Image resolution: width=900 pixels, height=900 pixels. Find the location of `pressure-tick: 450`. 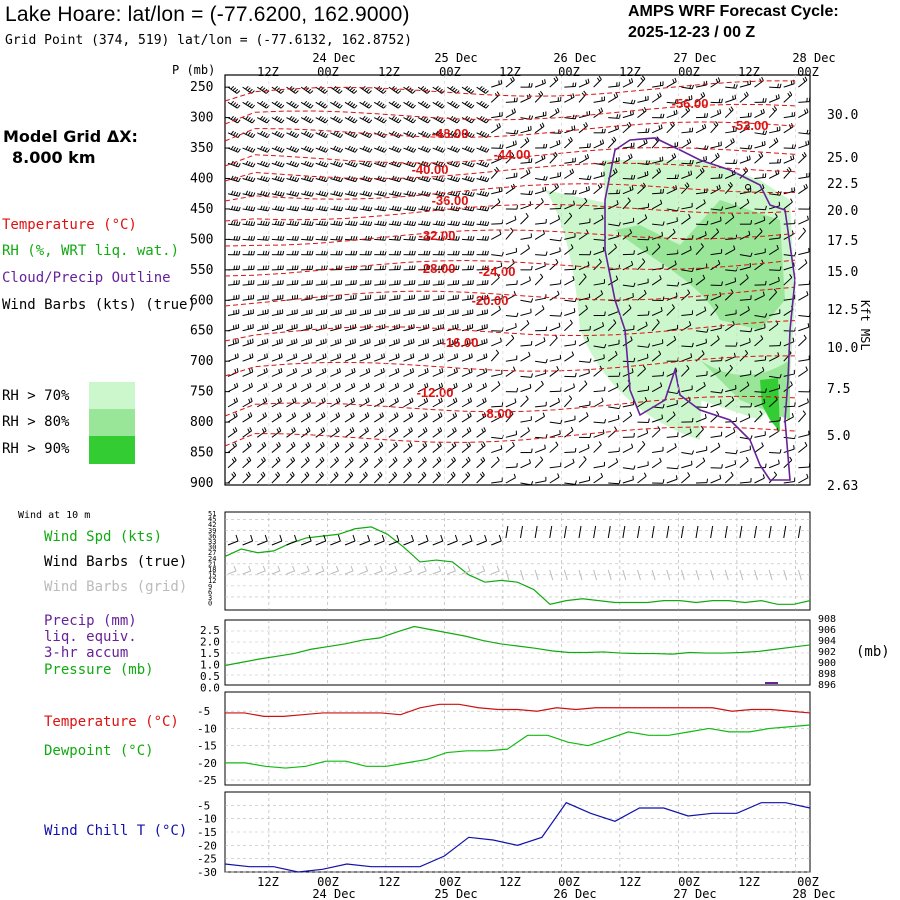

pressure-tick: 450 is located at coordinates (201, 209).